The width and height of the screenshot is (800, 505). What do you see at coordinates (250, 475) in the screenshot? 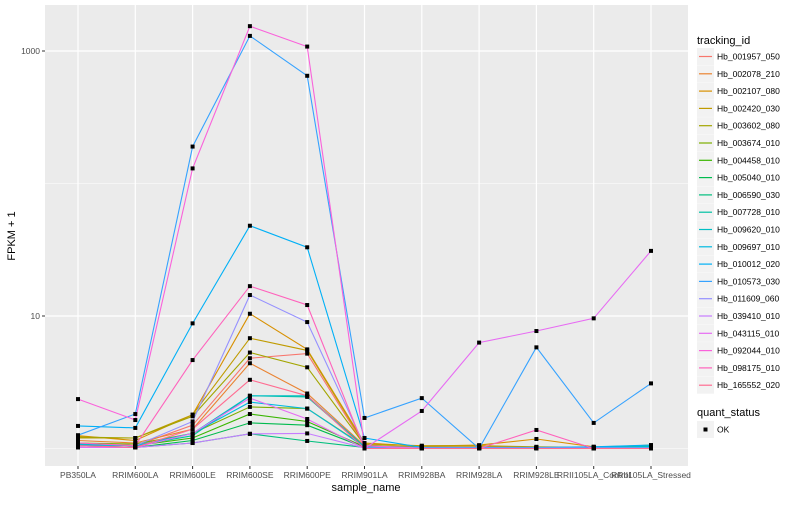
I see `x-tick-label: RRIM600SE` at bounding box center [250, 475].